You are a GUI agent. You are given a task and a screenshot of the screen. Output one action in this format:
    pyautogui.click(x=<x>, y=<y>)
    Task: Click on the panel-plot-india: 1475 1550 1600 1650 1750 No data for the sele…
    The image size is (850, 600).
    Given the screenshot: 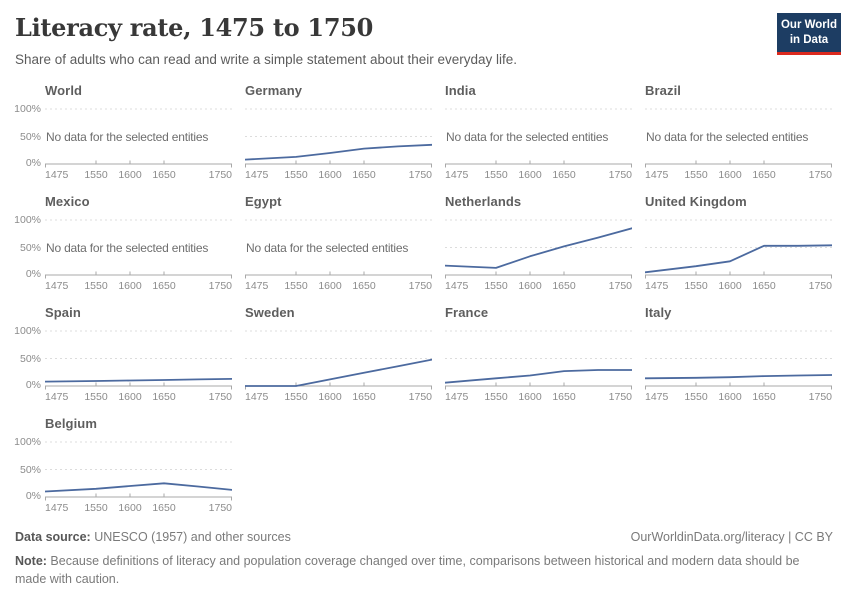 What is the action you would take?
    pyautogui.click(x=538, y=144)
    